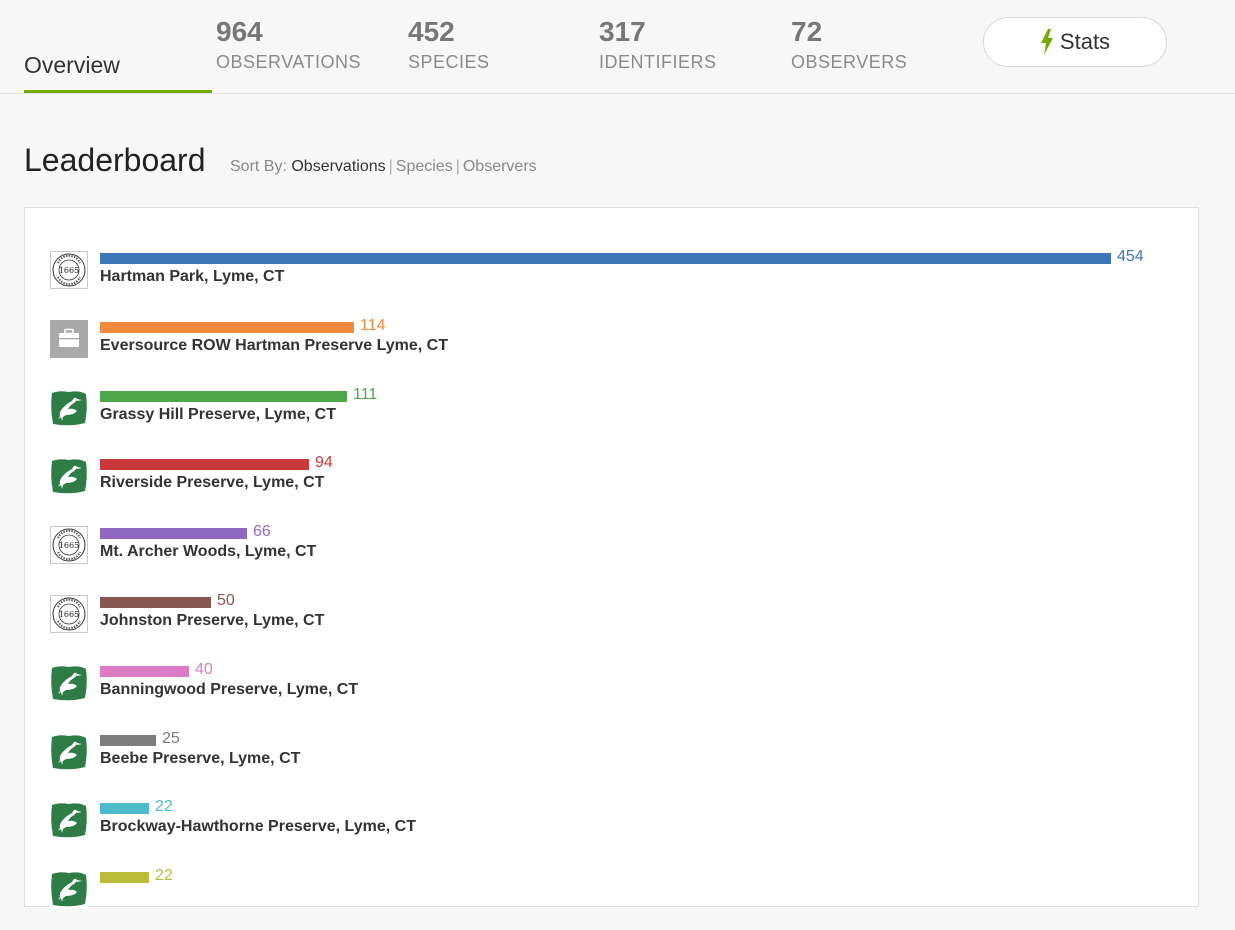 This screenshot has height=930, width=1235. What do you see at coordinates (610, 898) in the screenshot?
I see `leaderboard-row: 22` at bounding box center [610, 898].